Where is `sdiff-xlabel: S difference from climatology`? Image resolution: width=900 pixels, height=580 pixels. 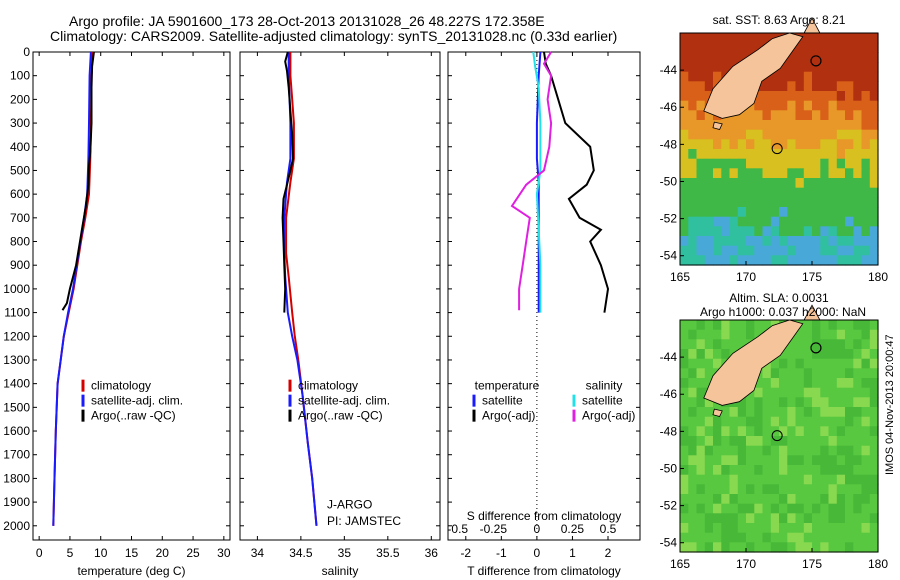
sdiff-xlabel: S difference from climatology is located at coordinates (544, 516).